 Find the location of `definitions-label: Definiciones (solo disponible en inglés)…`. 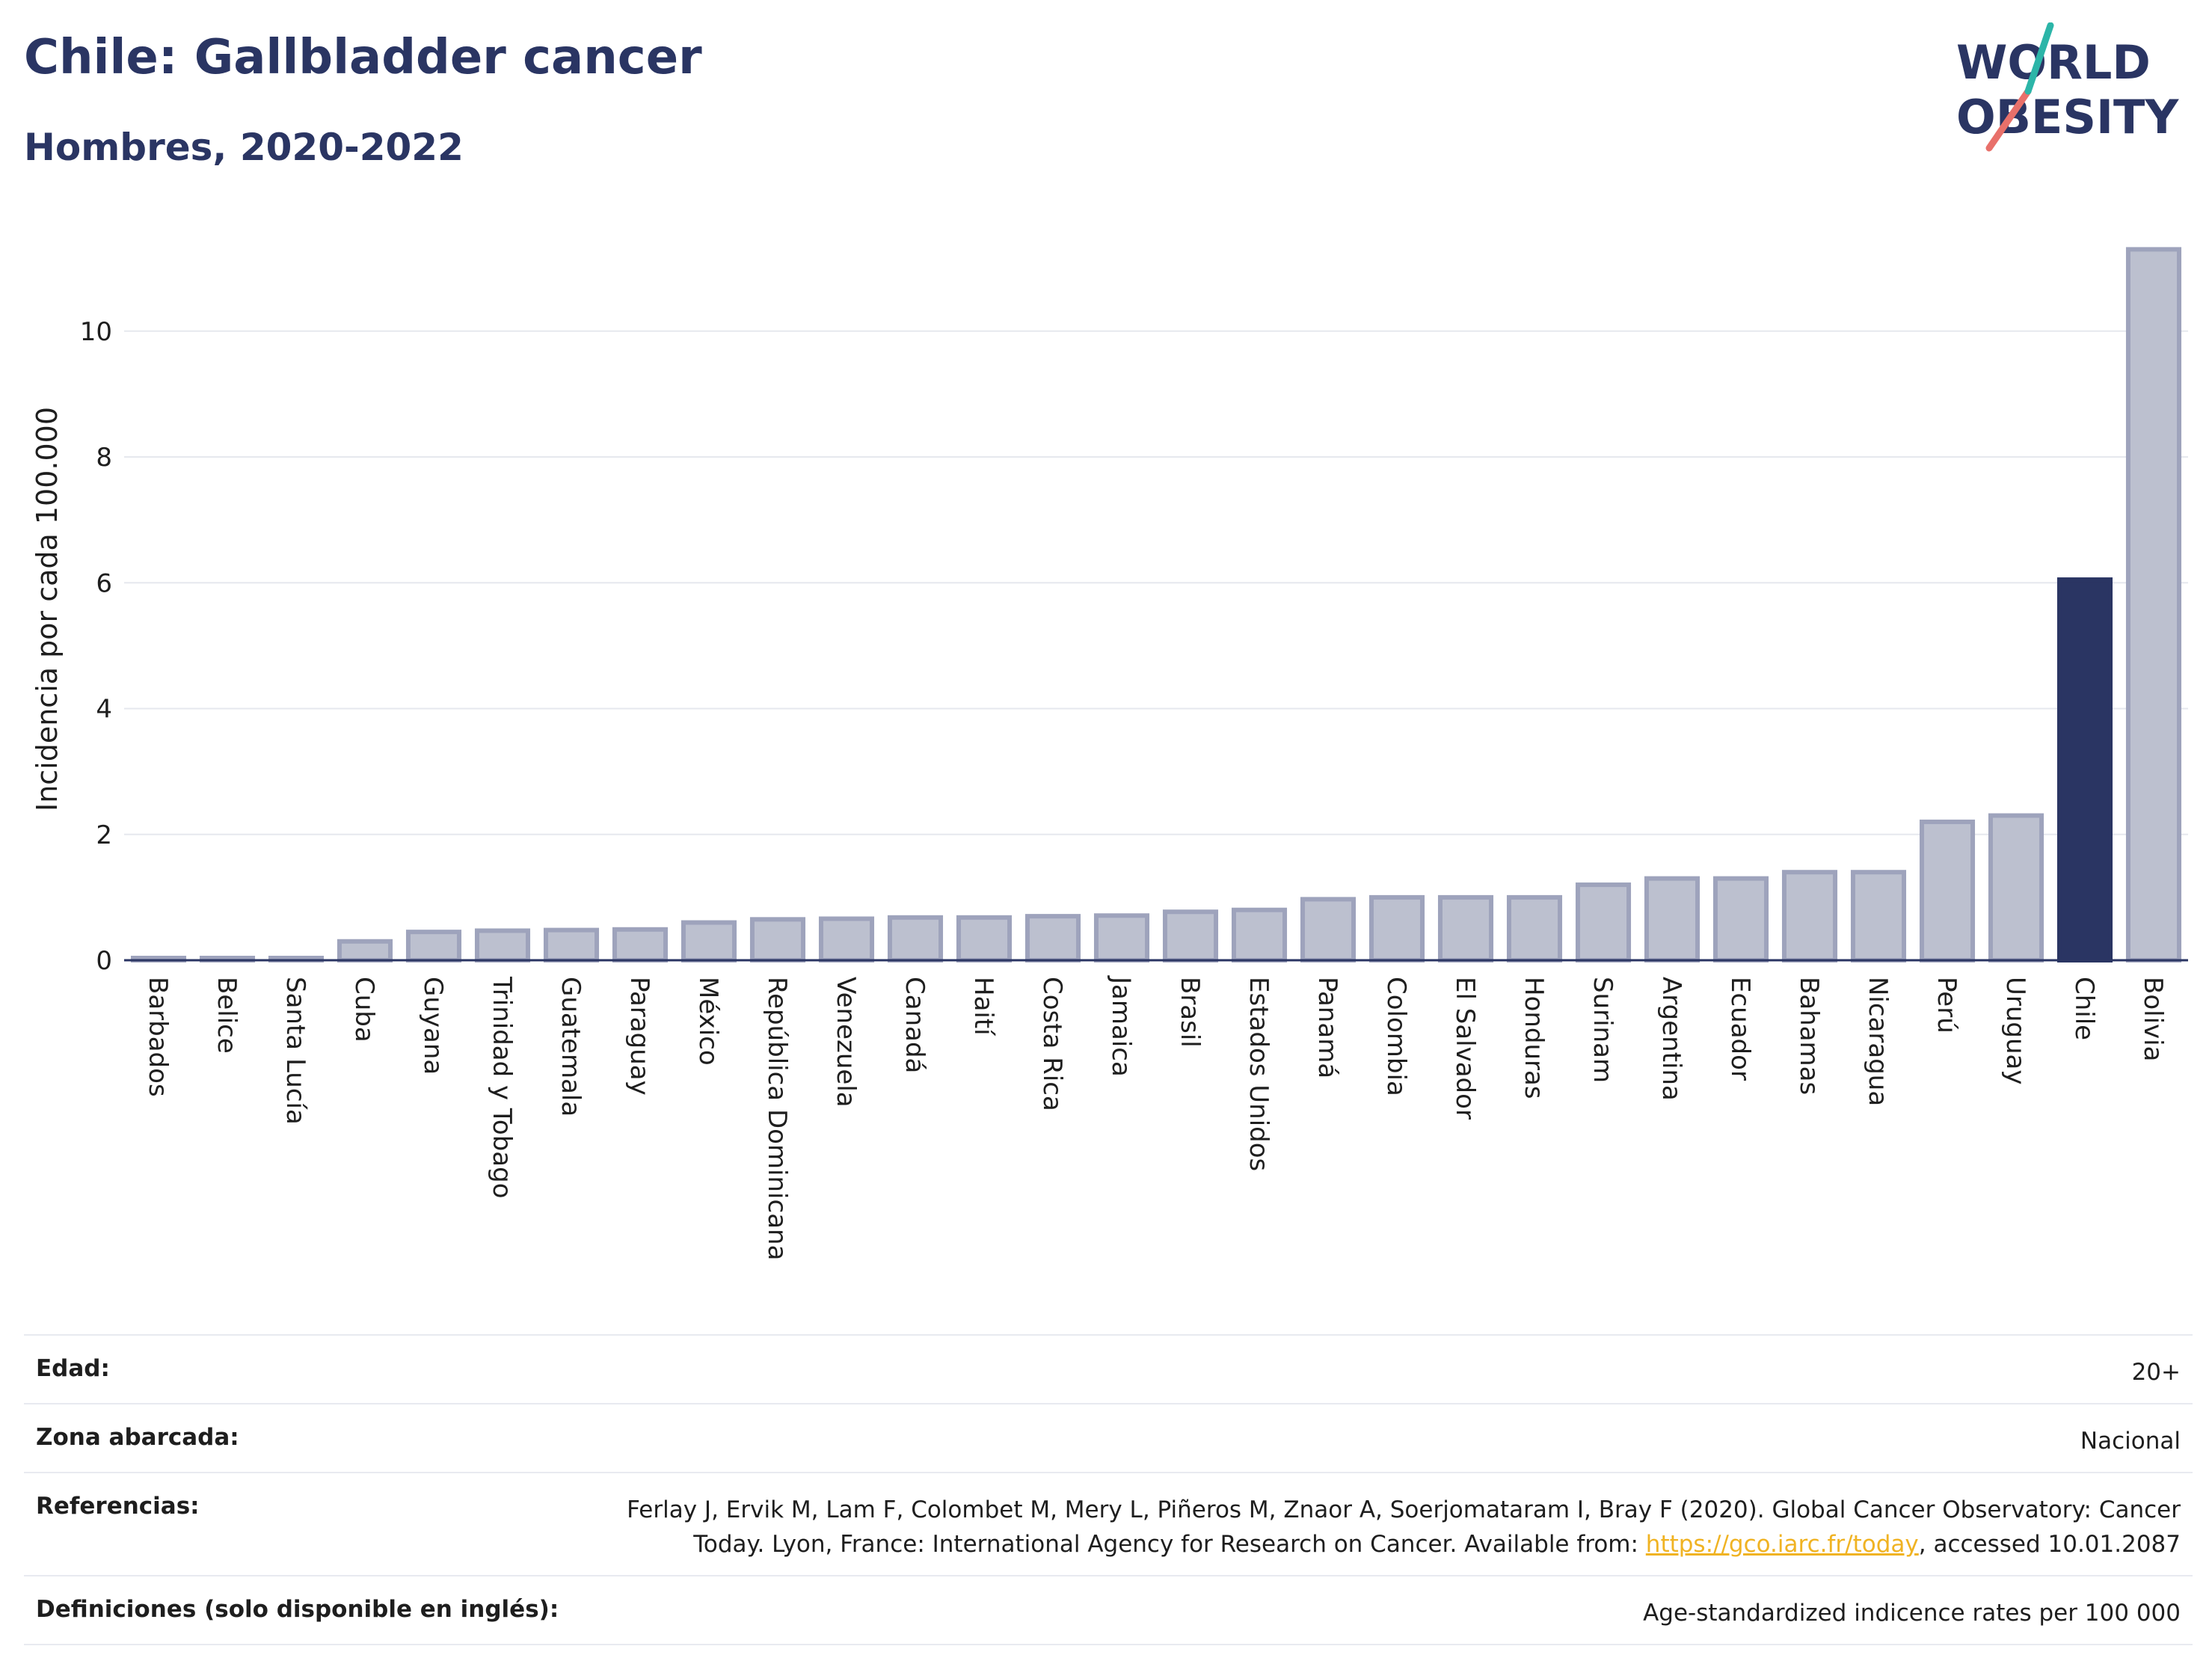

definitions-label: Definiciones (solo disponible en inglés)… is located at coordinates (297, 1609).